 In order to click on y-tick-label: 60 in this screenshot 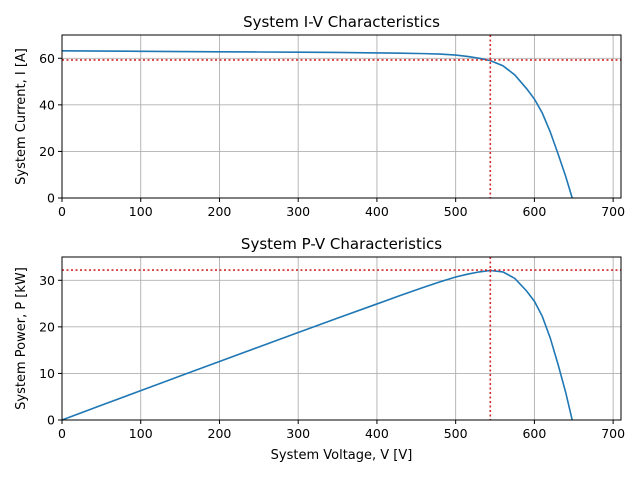, I will do `click(47, 58)`.